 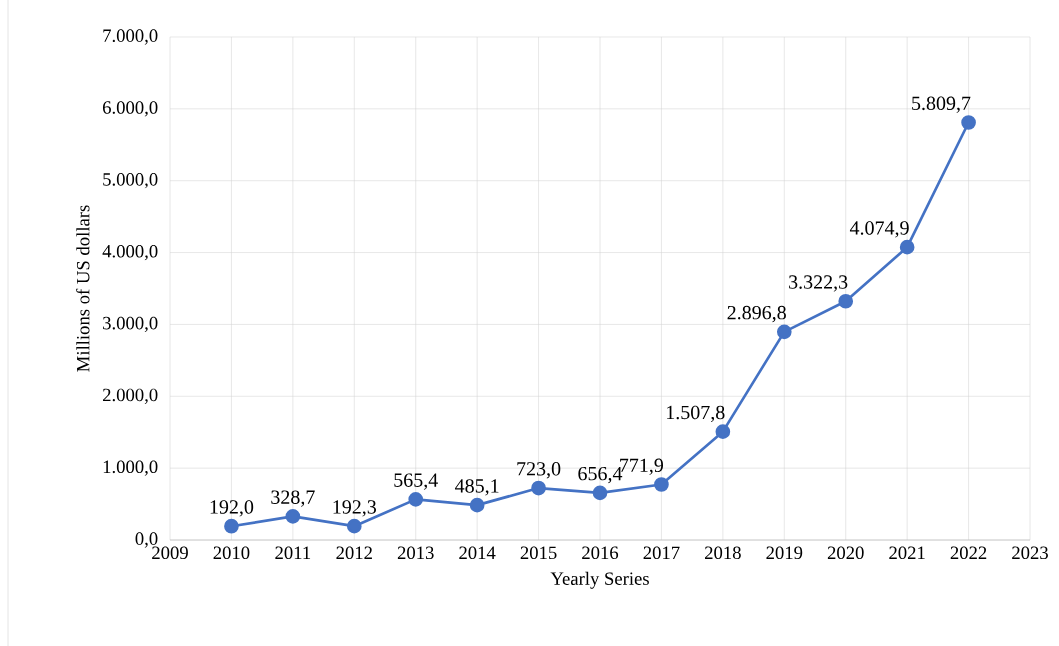 What do you see at coordinates (756, 314) in the screenshot?
I see `data-label: 2.896,8` at bounding box center [756, 314].